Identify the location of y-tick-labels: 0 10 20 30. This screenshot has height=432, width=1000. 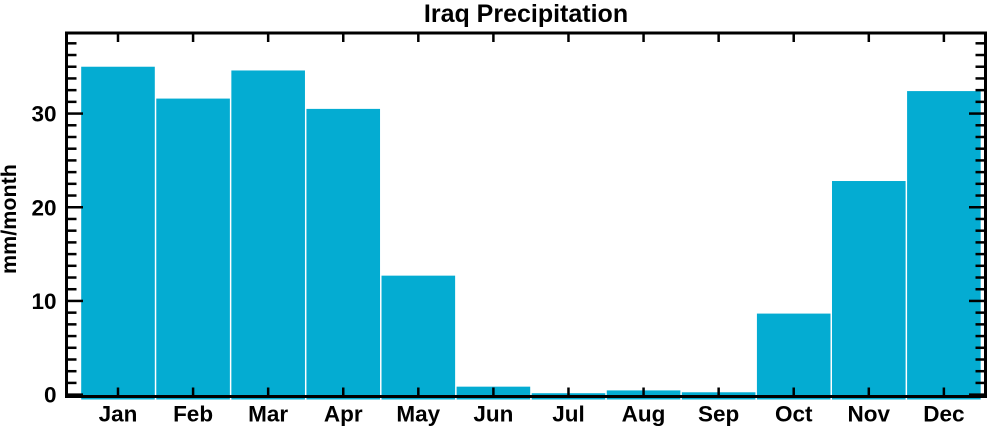
(43, 255).